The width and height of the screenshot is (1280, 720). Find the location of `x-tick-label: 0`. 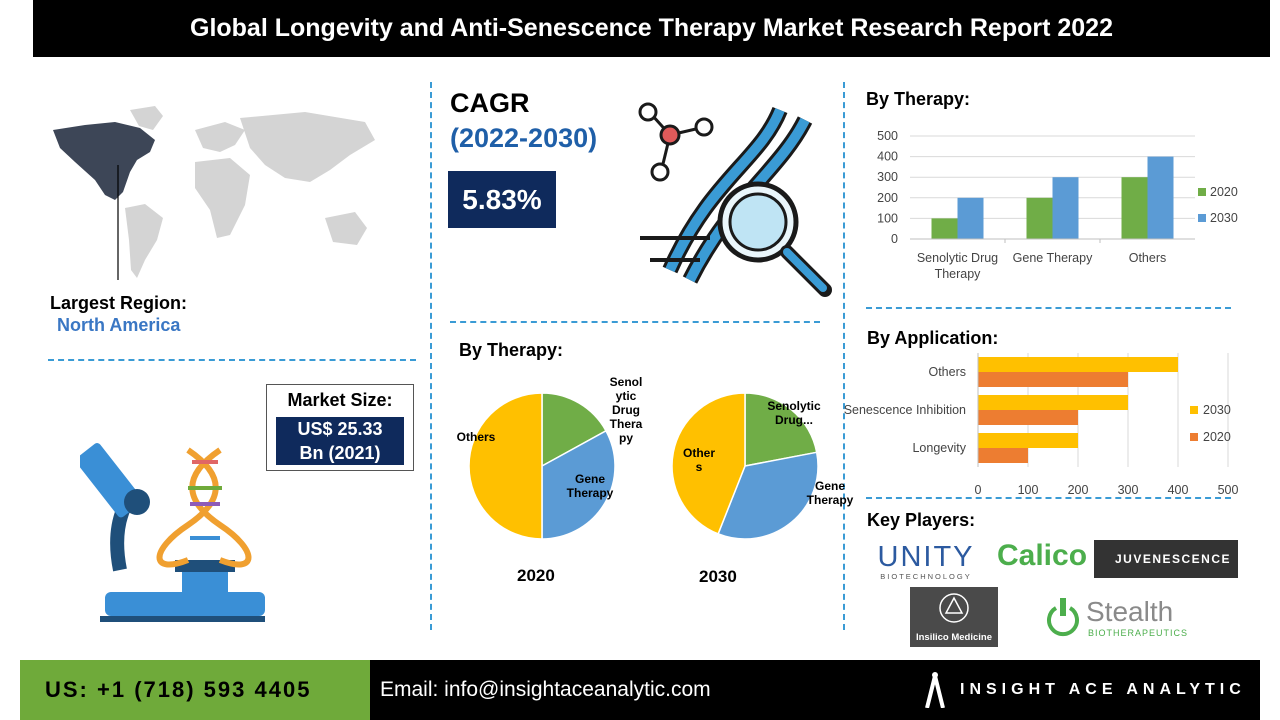

x-tick-label: 0 is located at coordinates (978, 490).